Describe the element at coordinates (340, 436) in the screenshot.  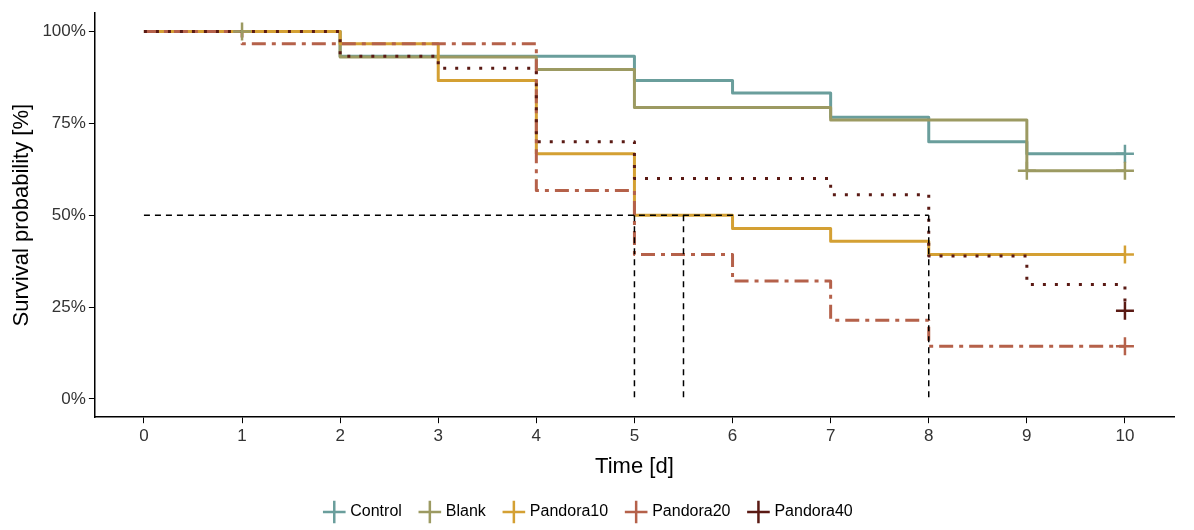
I see `x-tick-label: 2` at that location.